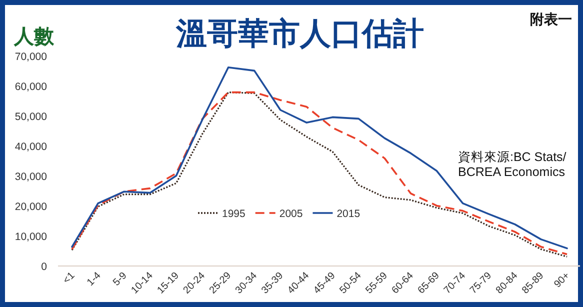 Image resolution: width=583 pixels, height=307 pixels. Describe the element at coordinates (512, 164) in the screenshot. I see `annotation: 資料來源:BC Stats/ BCREA Economics` at that location.